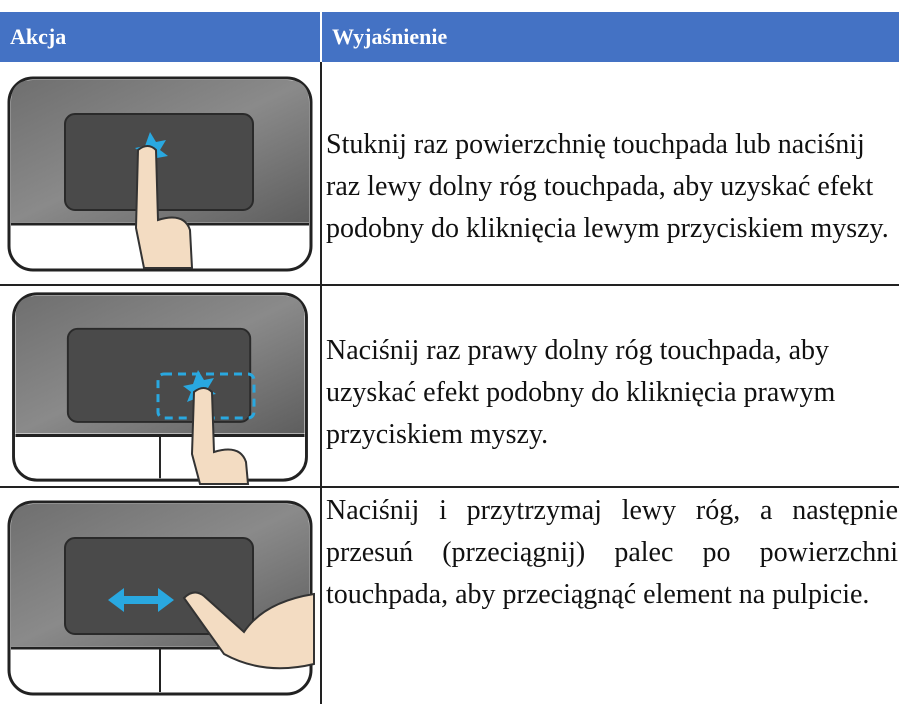  What do you see at coordinates (610, 37) in the screenshot?
I see `header-cell: Wyjaśnienie` at bounding box center [610, 37].